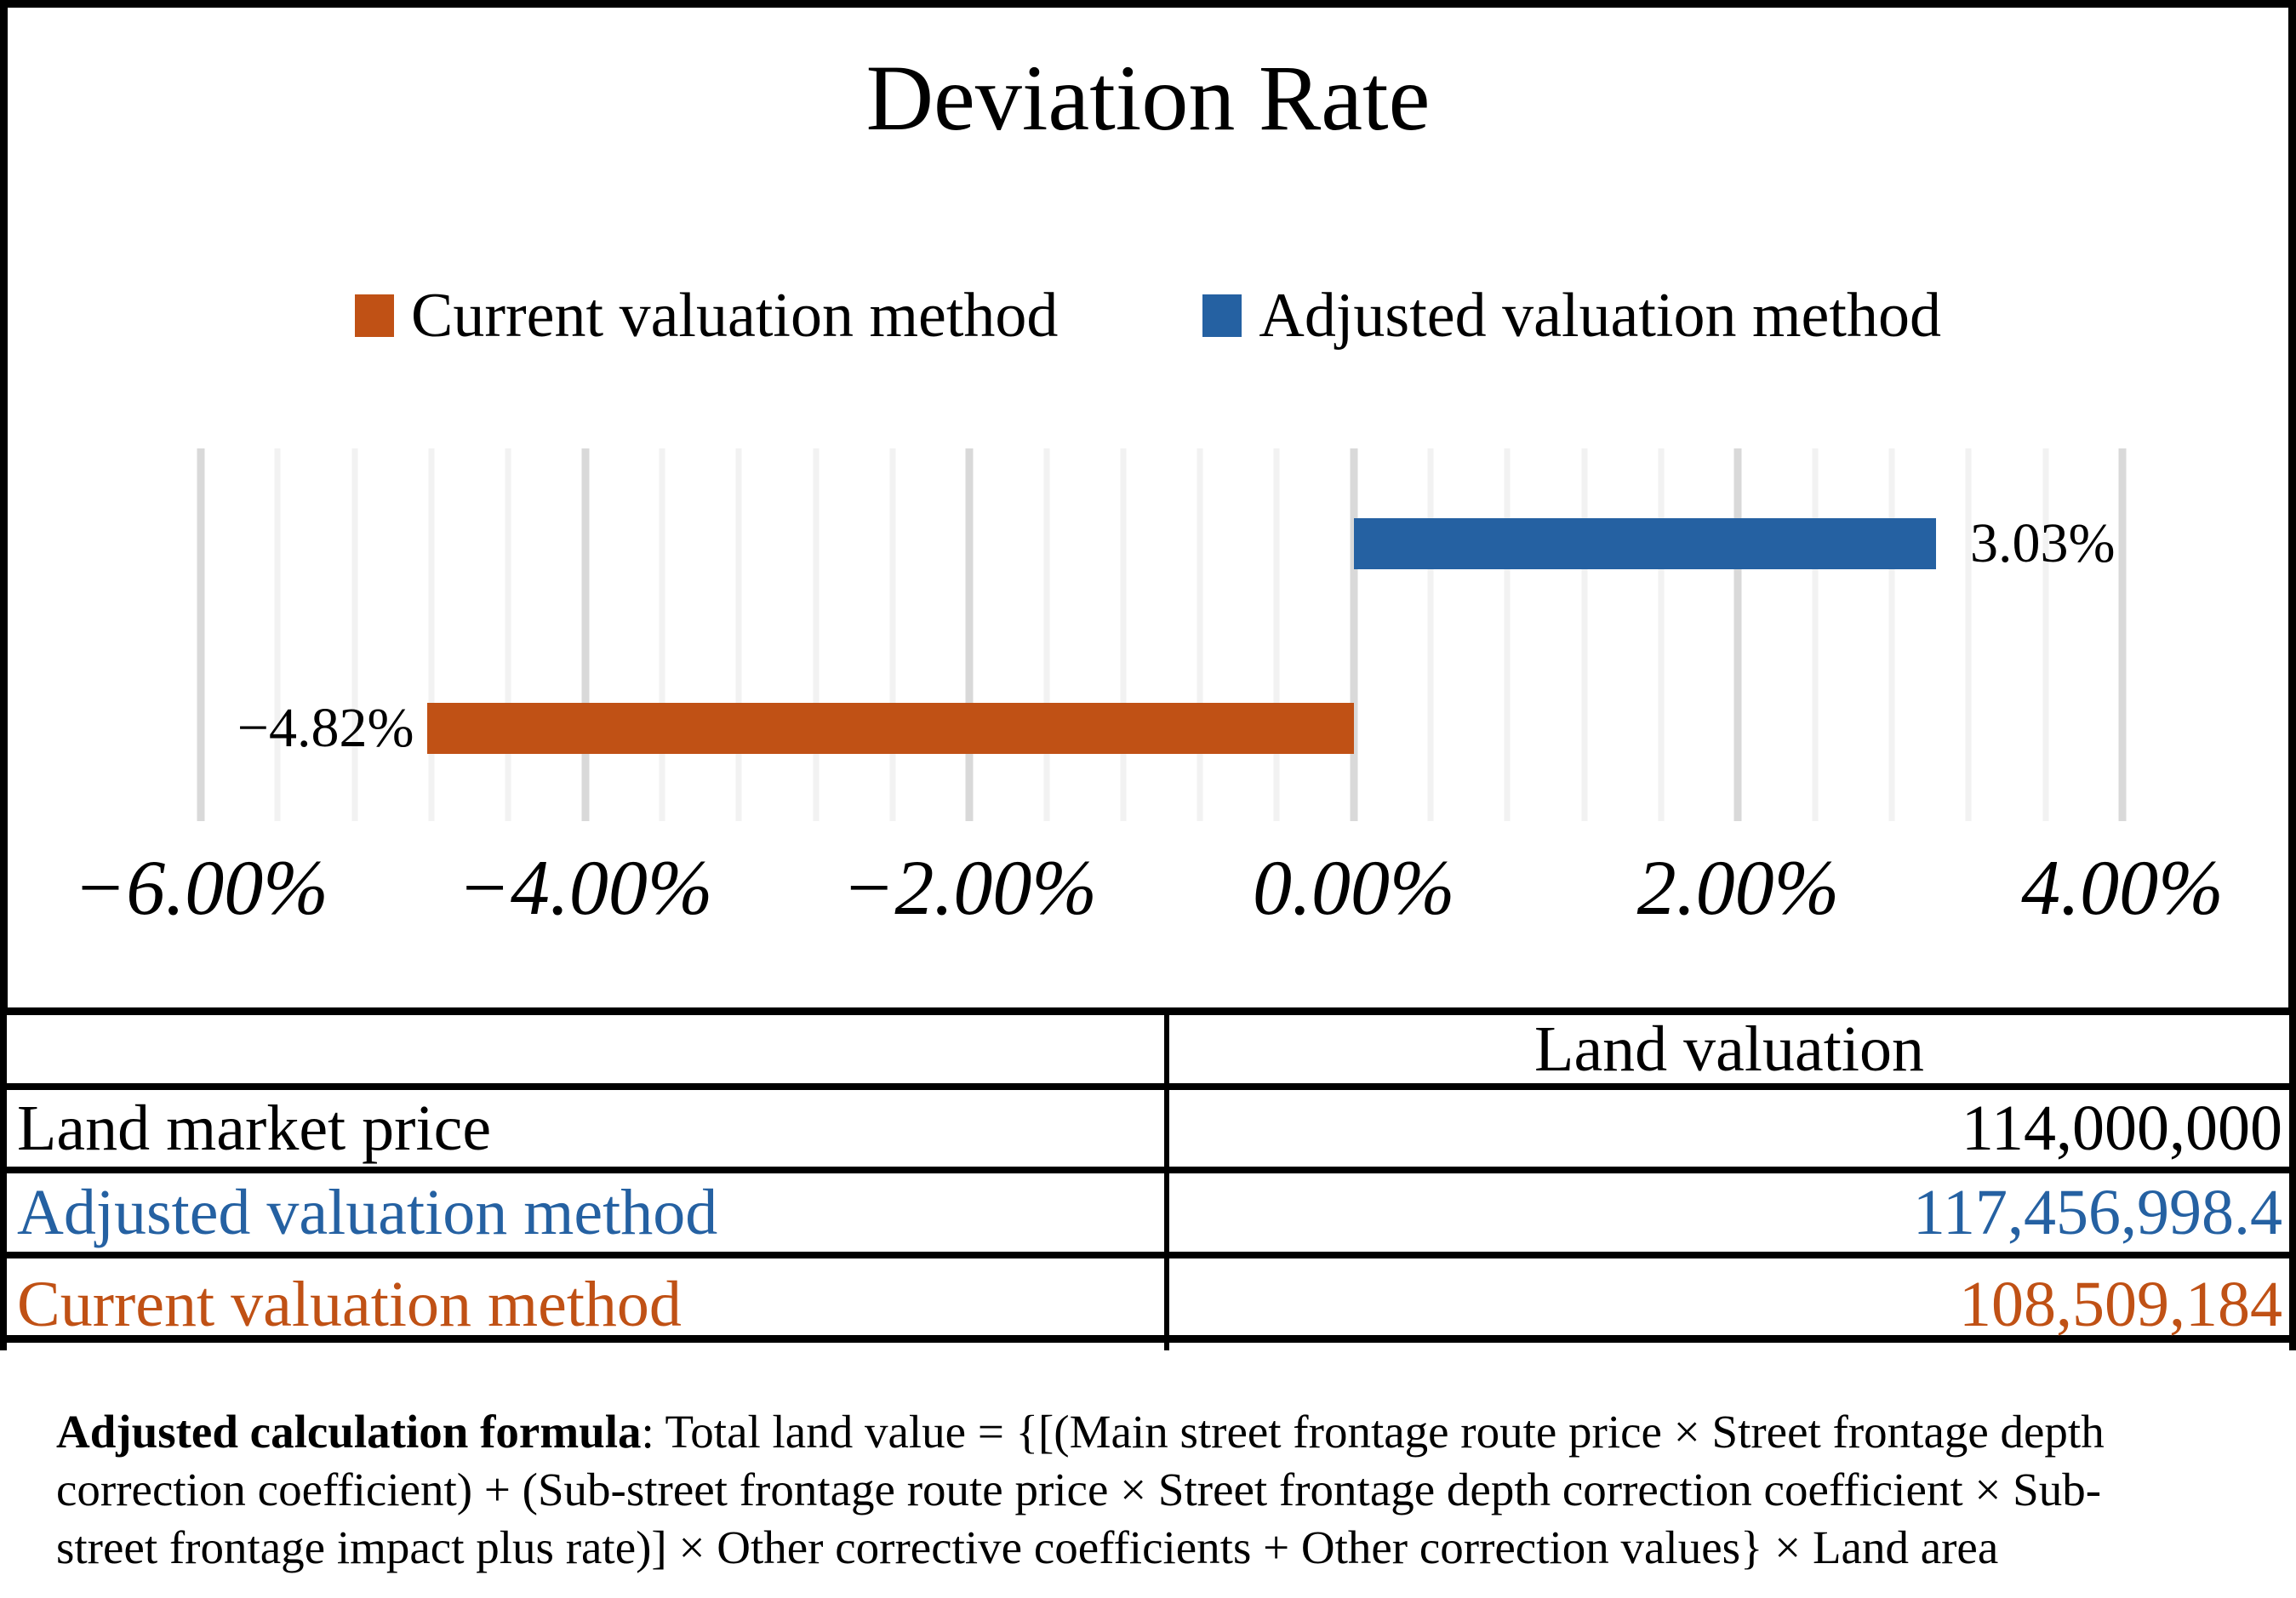 This screenshot has height=1598, width=2296. Describe the element at coordinates (585, 887) in the screenshot. I see `x-tick-label: −4.00%` at that location.